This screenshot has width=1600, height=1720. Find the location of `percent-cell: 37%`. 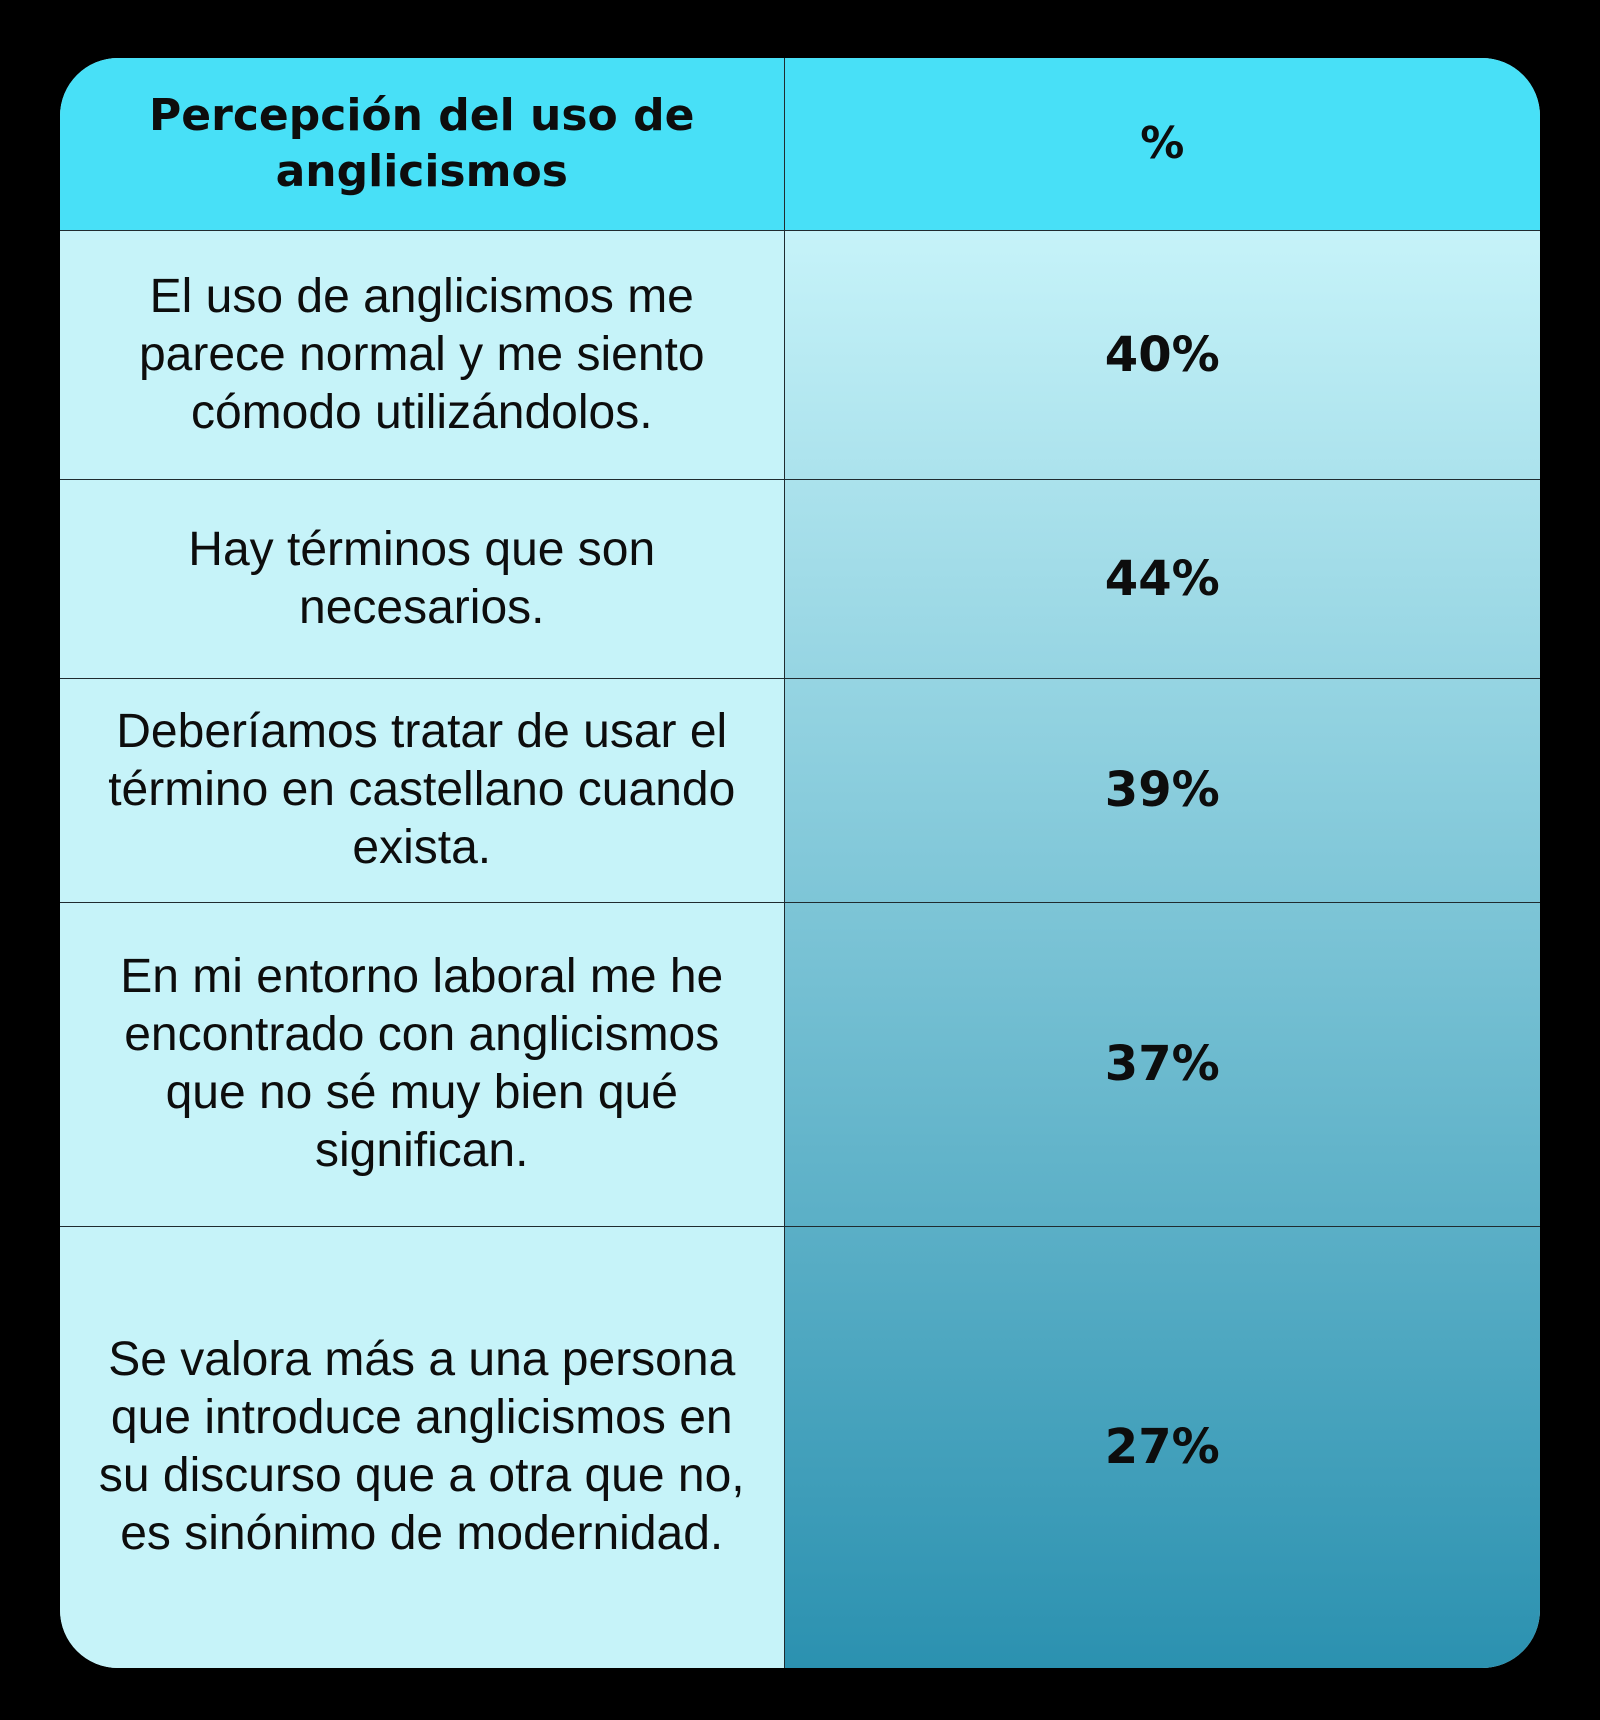

percent-cell: 37% is located at coordinates (1162, 1063).